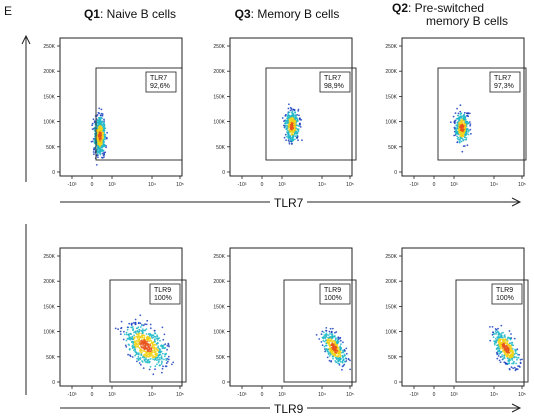 The height and width of the screenshot is (416, 534). Describe the element at coordinates (295, 14) in the screenshot. I see `column-title-q3-label: : Memory B cells` at that location.